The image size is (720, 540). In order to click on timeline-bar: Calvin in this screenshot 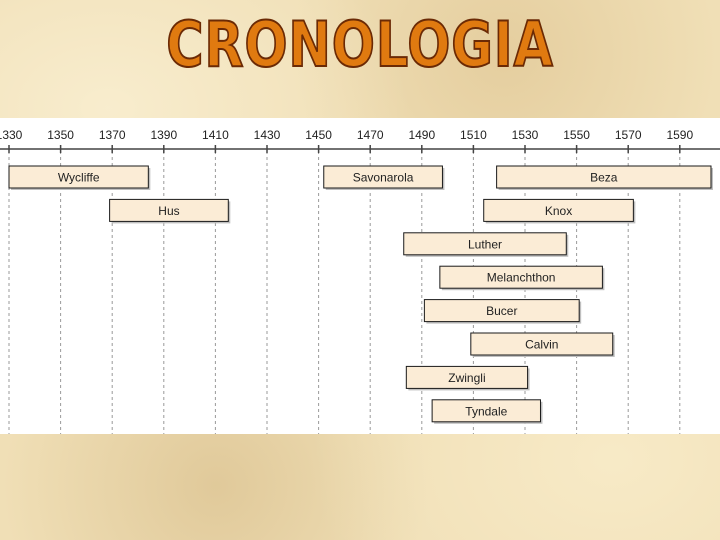, I will do `click(542, 344)`.